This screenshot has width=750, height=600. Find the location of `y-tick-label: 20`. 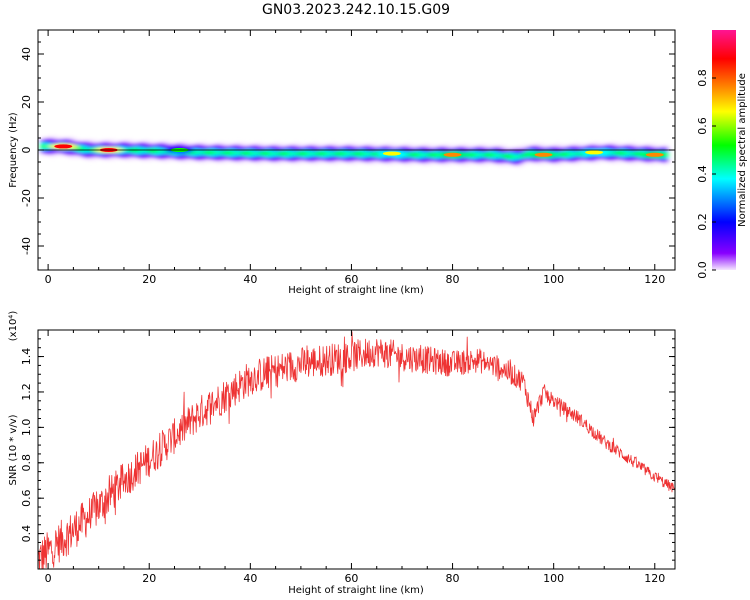

y-tick-label: 20 is located at coordinates (26, 102).